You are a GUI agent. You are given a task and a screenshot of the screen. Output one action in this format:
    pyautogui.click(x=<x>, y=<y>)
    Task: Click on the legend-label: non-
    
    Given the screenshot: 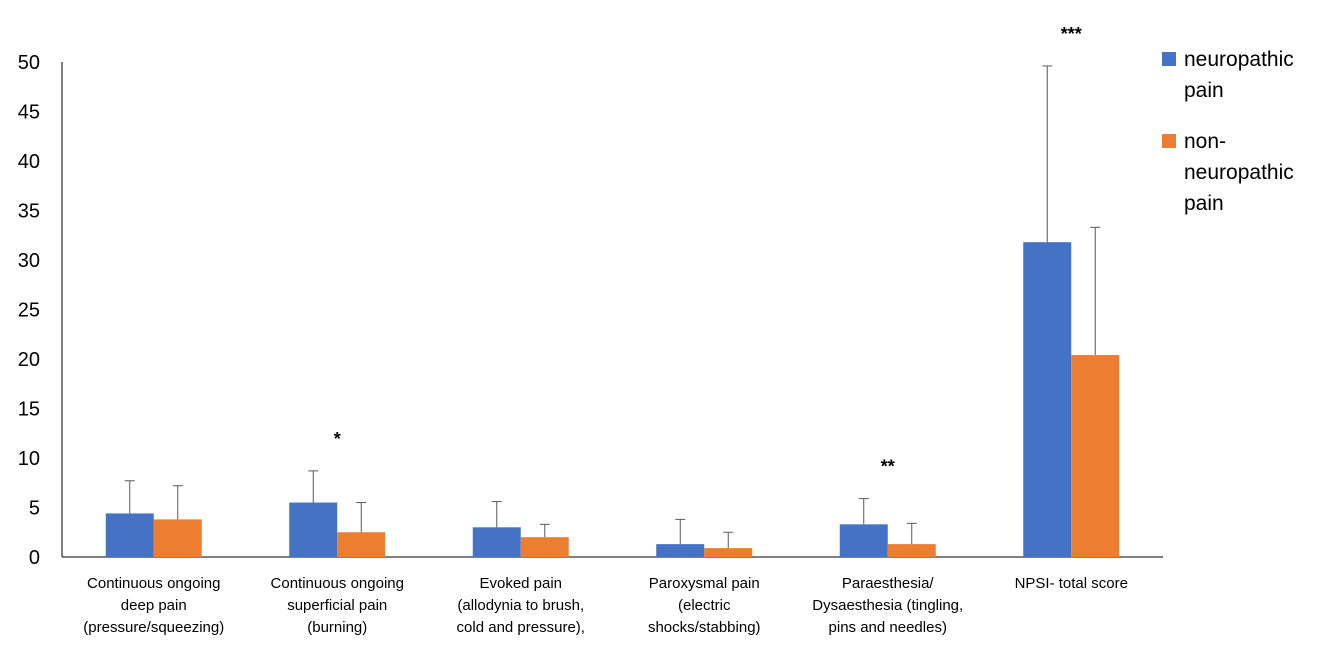 What is the action you would take?
    pyautogui.click(x=1205, y=141)
    